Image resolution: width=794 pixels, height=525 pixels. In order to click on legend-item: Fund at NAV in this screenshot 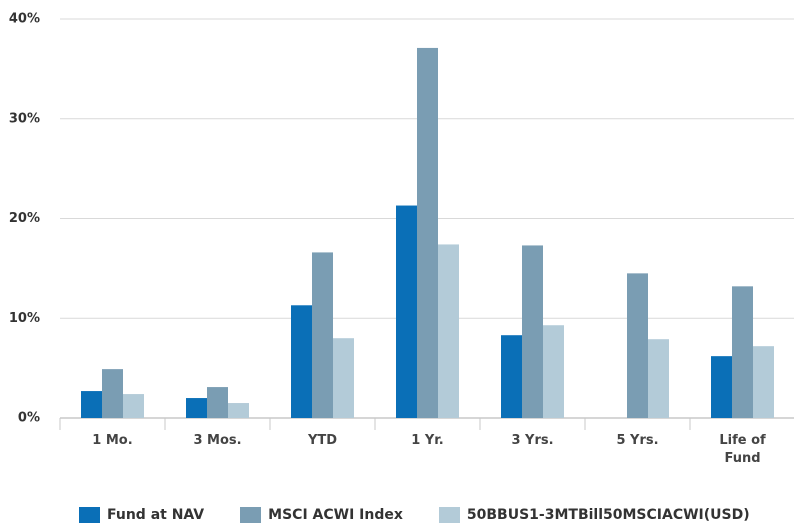, I will do `click(141, 515)`.